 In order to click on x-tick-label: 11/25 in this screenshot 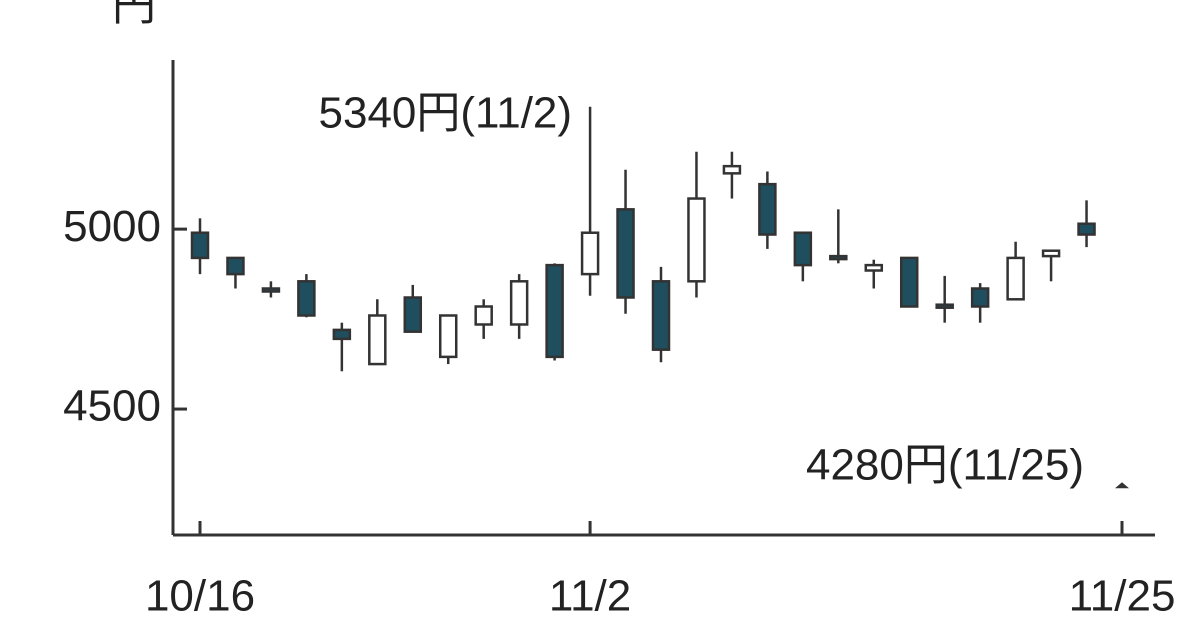, I will do `click(1122, 596)`.